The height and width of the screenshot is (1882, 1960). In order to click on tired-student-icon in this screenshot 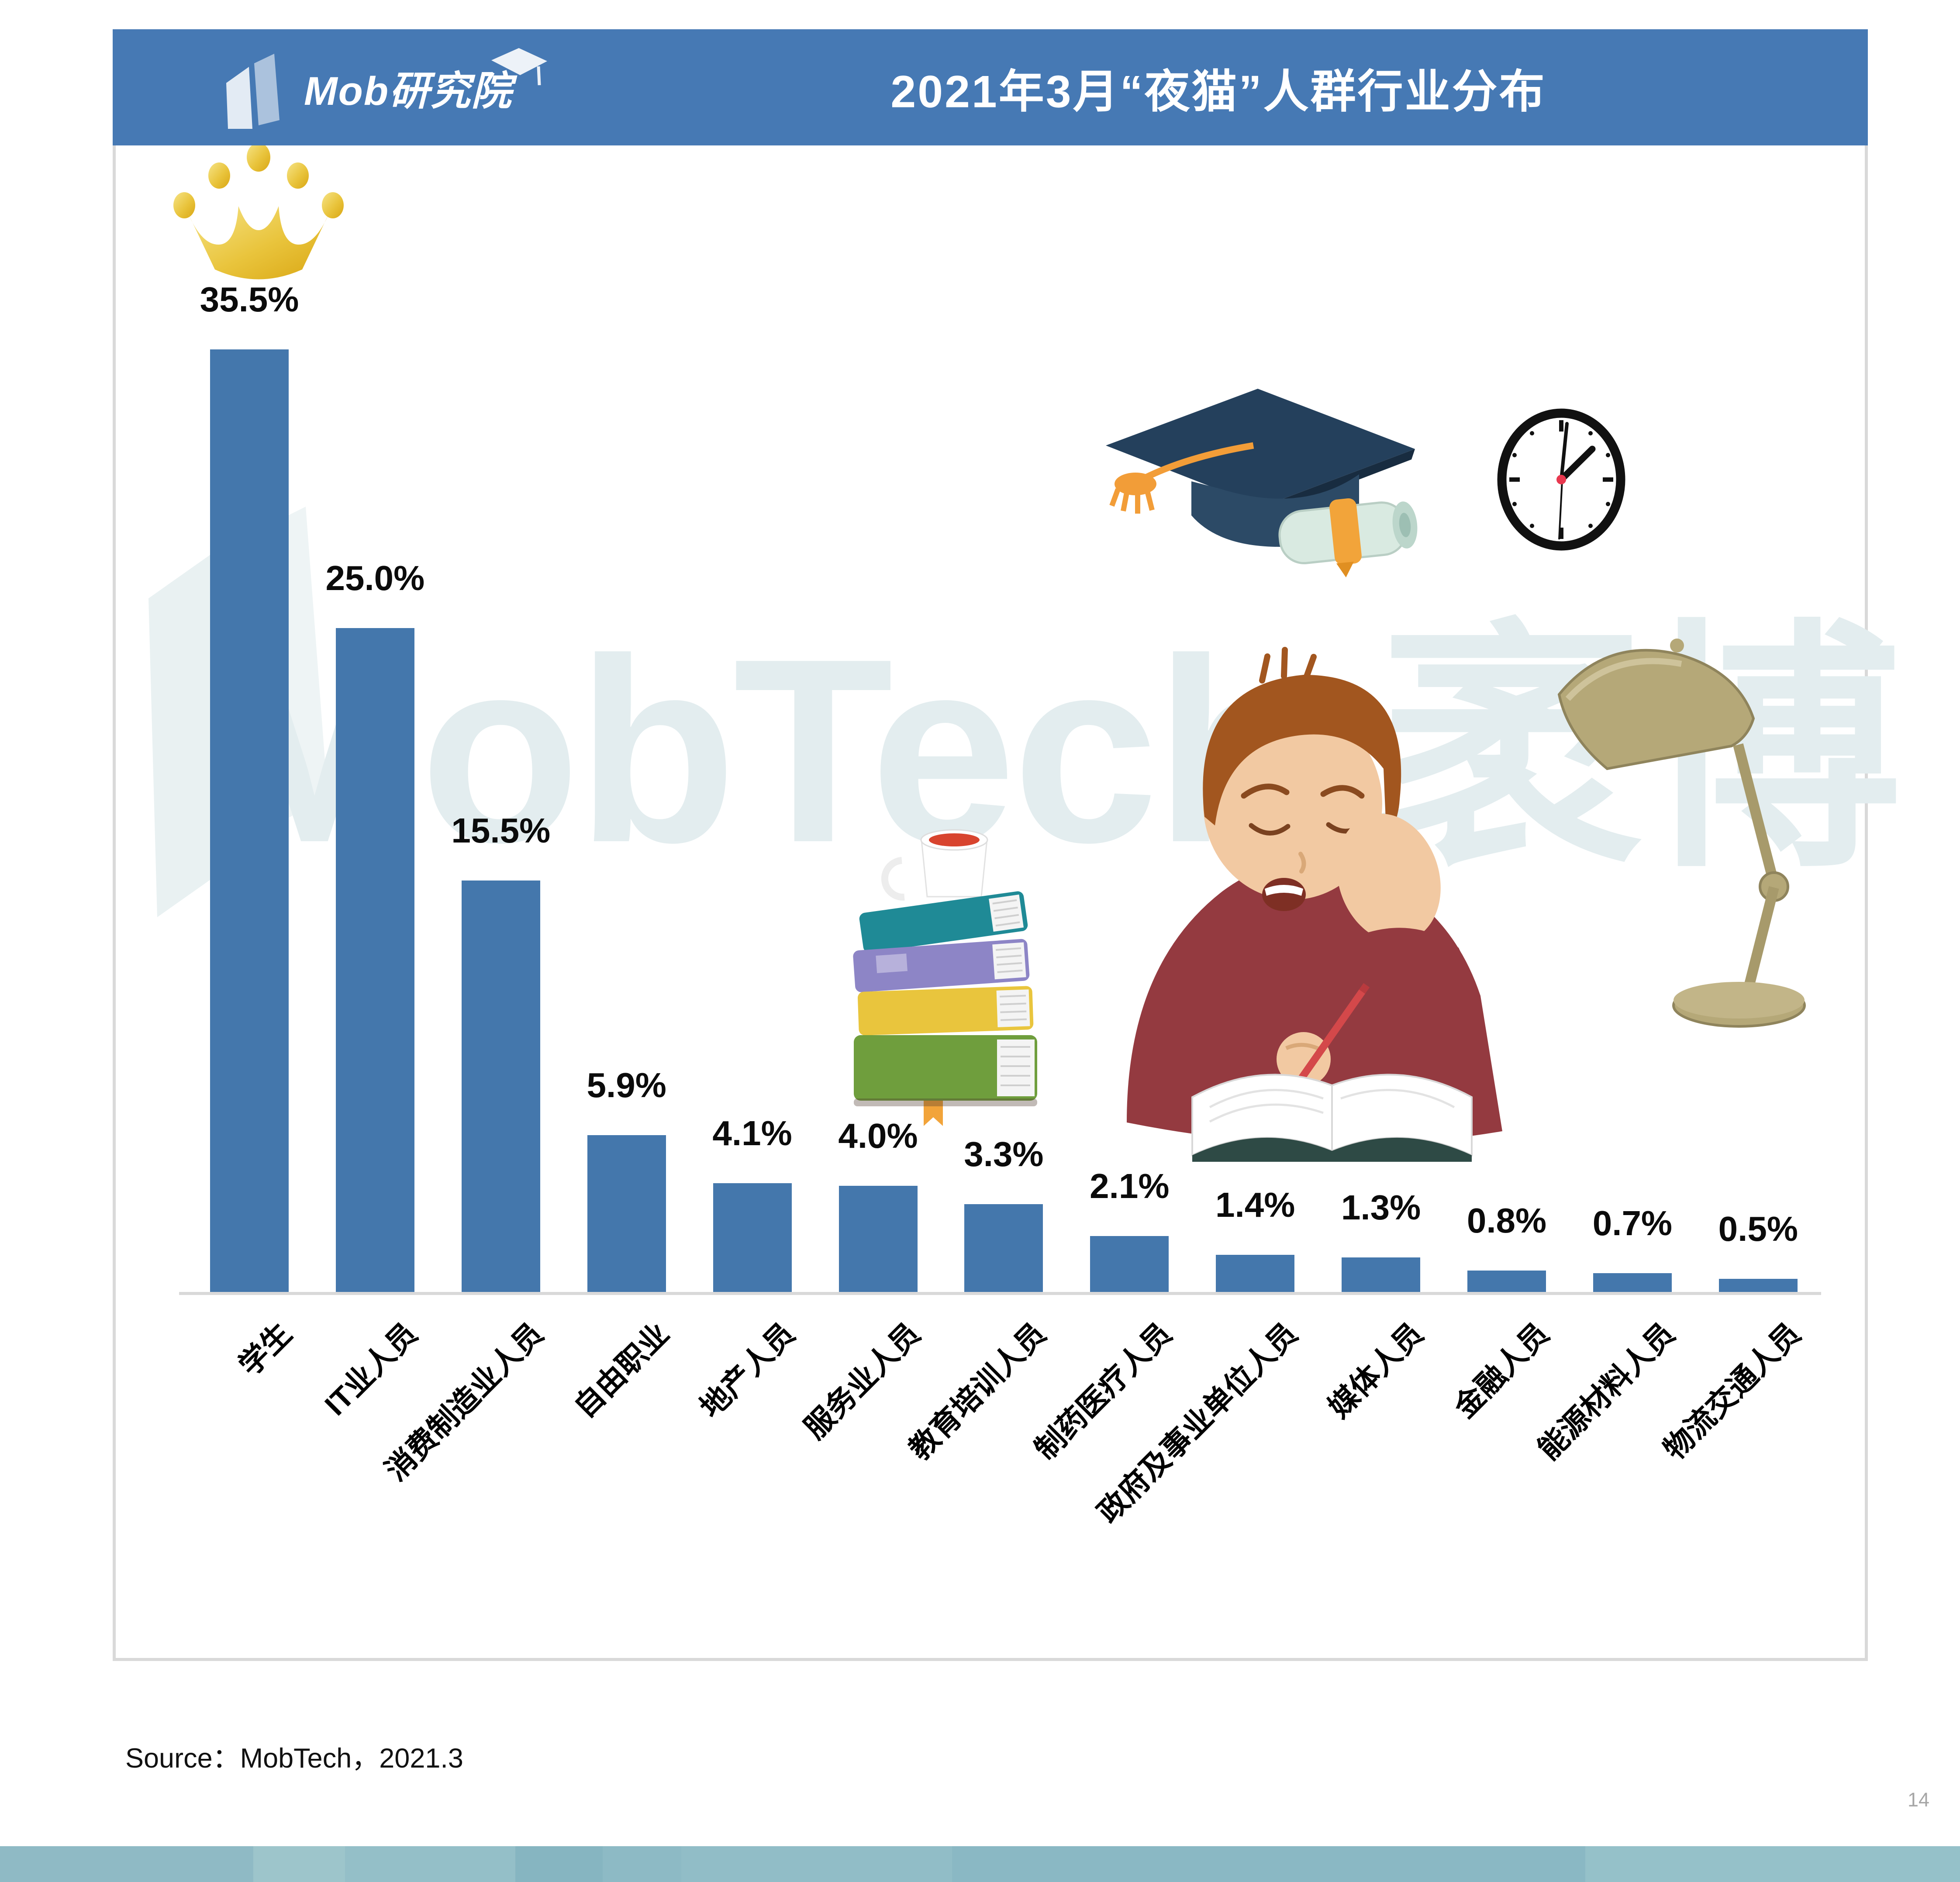, I will do `click(1271, 899)`.